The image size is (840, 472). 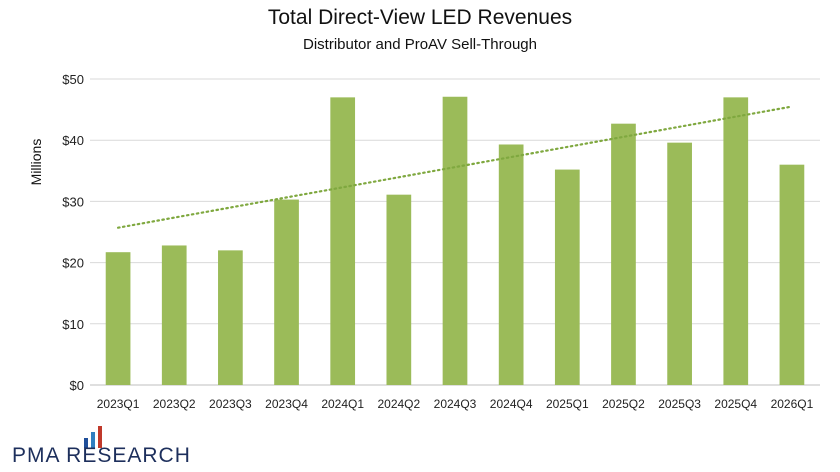 What do you see at coordinates (623, 404) in the screenshot?
I see `x-tick-label: 2025Q2` at bounding box center [623, 404].